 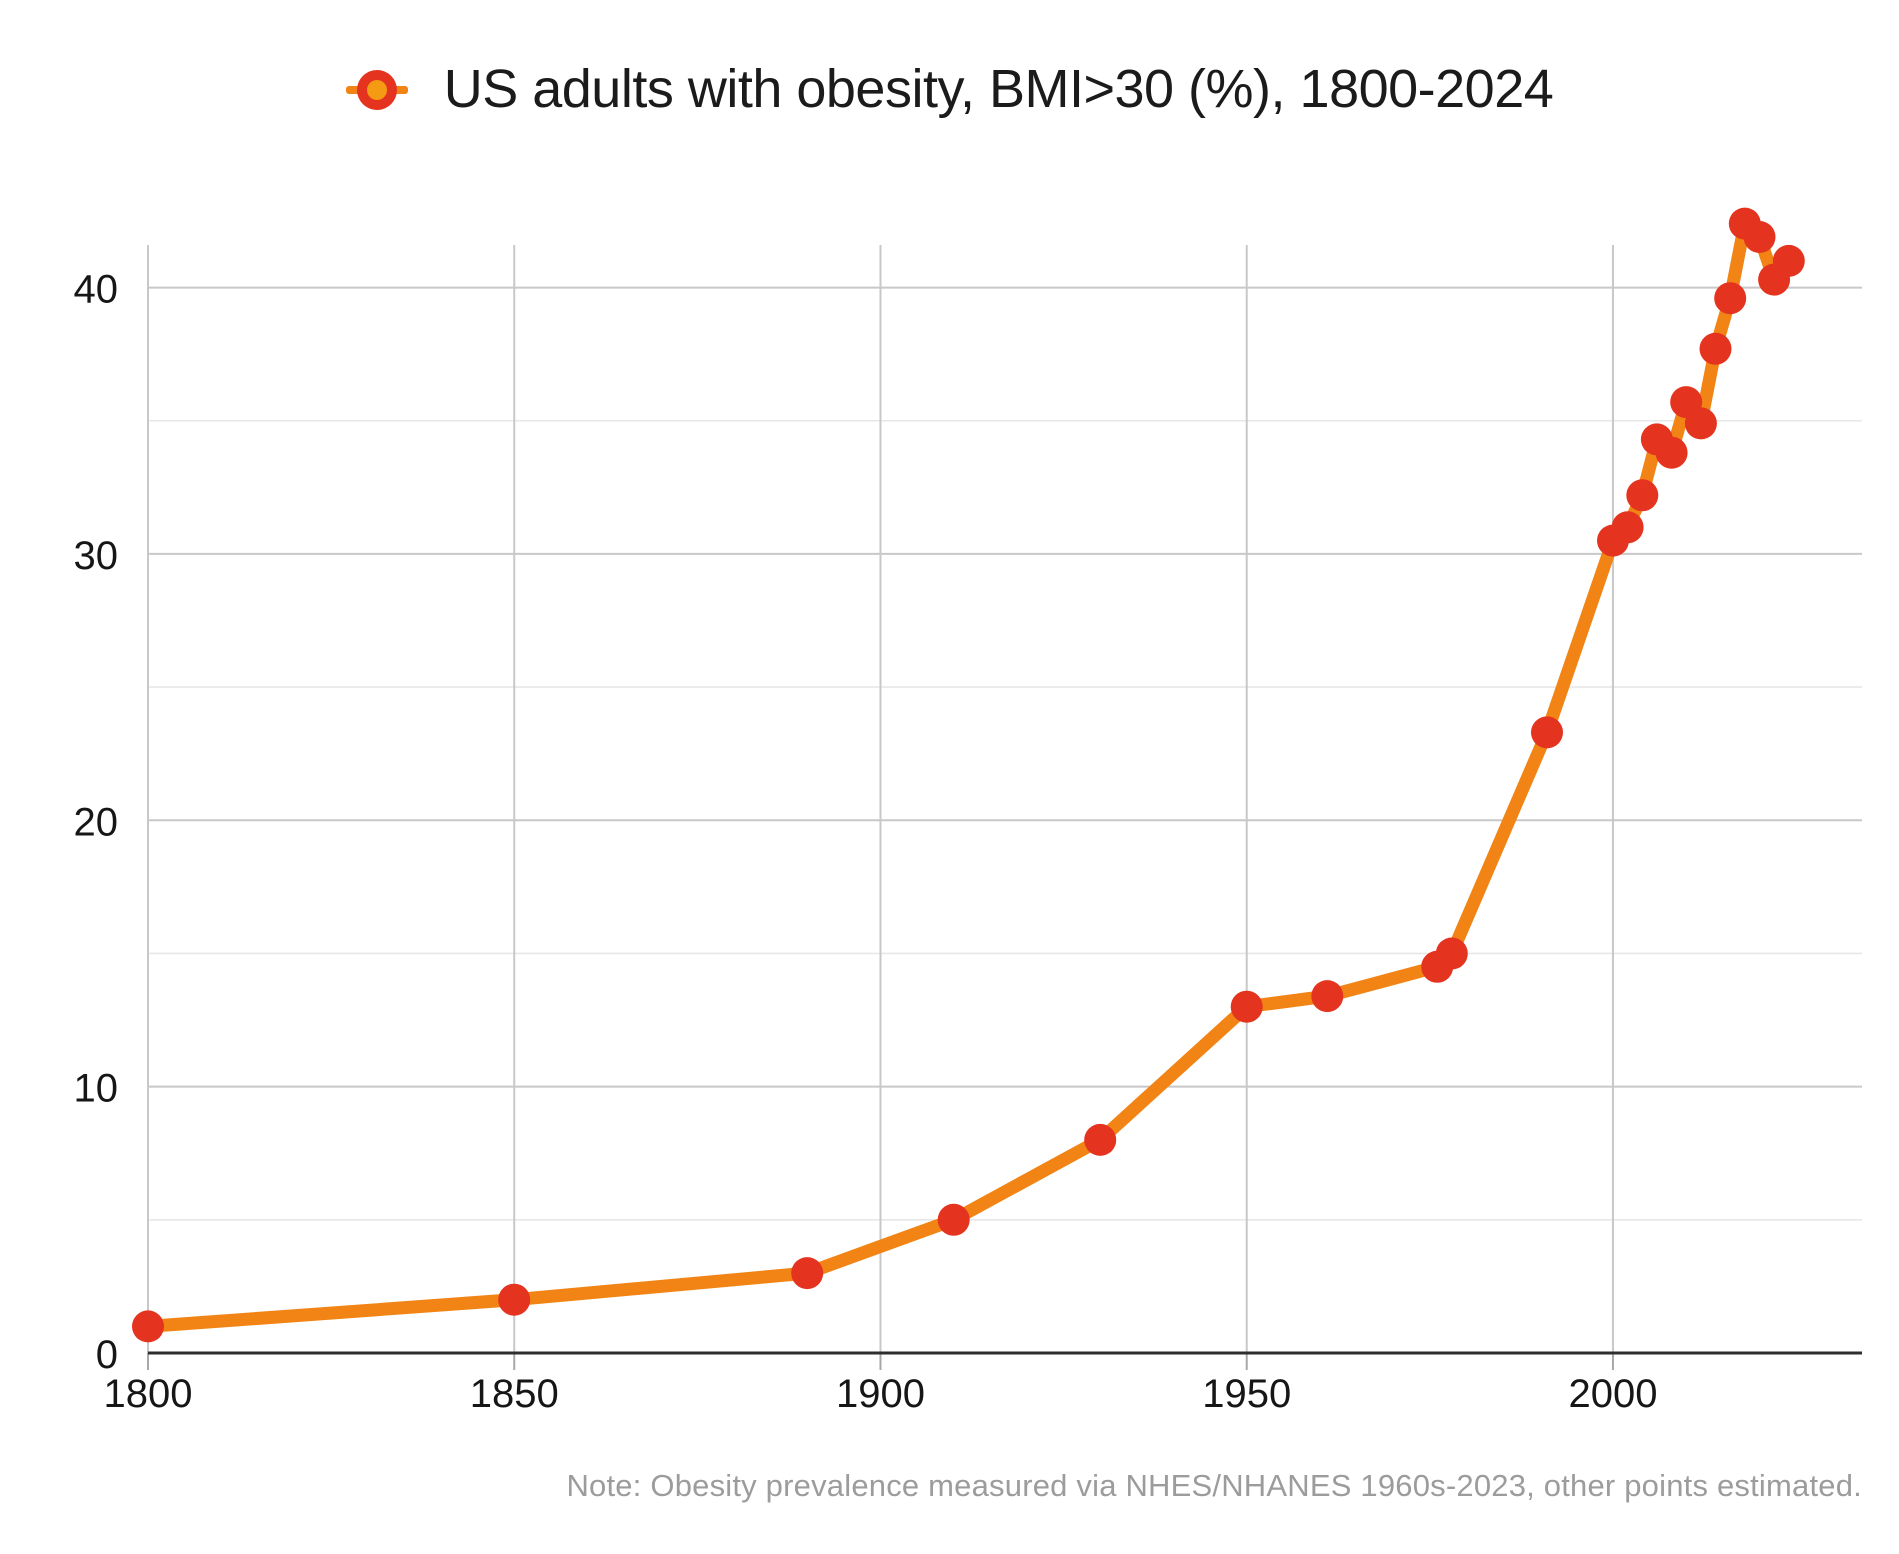 I want to click on y-tick-label: 30, so click(x=96, y=556).